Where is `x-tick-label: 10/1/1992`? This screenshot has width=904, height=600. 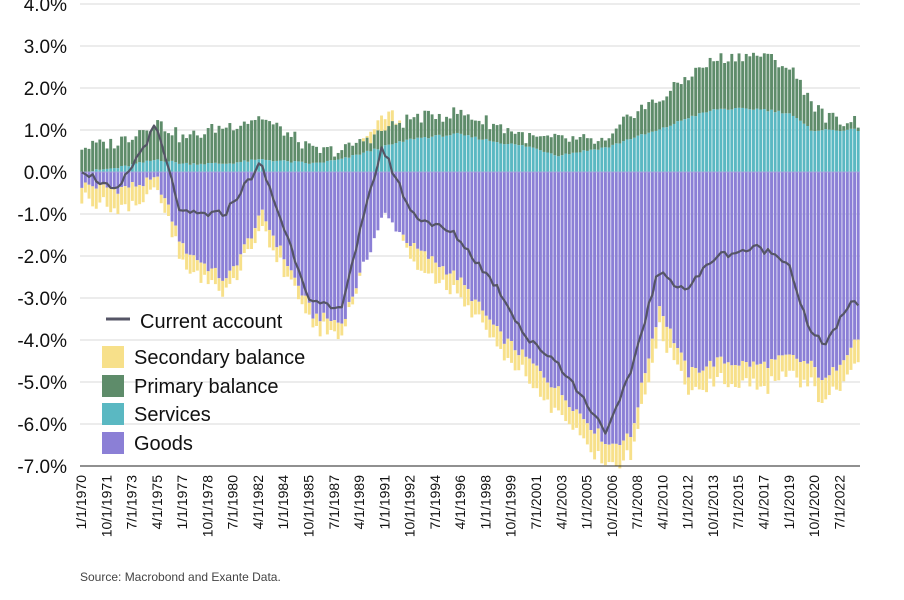
x-tick-label: 10/1/1992 is located at coordinates (410, 506).